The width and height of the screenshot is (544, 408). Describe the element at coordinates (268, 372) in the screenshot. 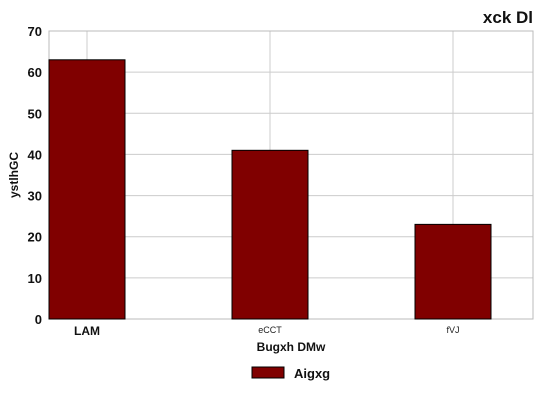

I see `legend-swatch` at that location.